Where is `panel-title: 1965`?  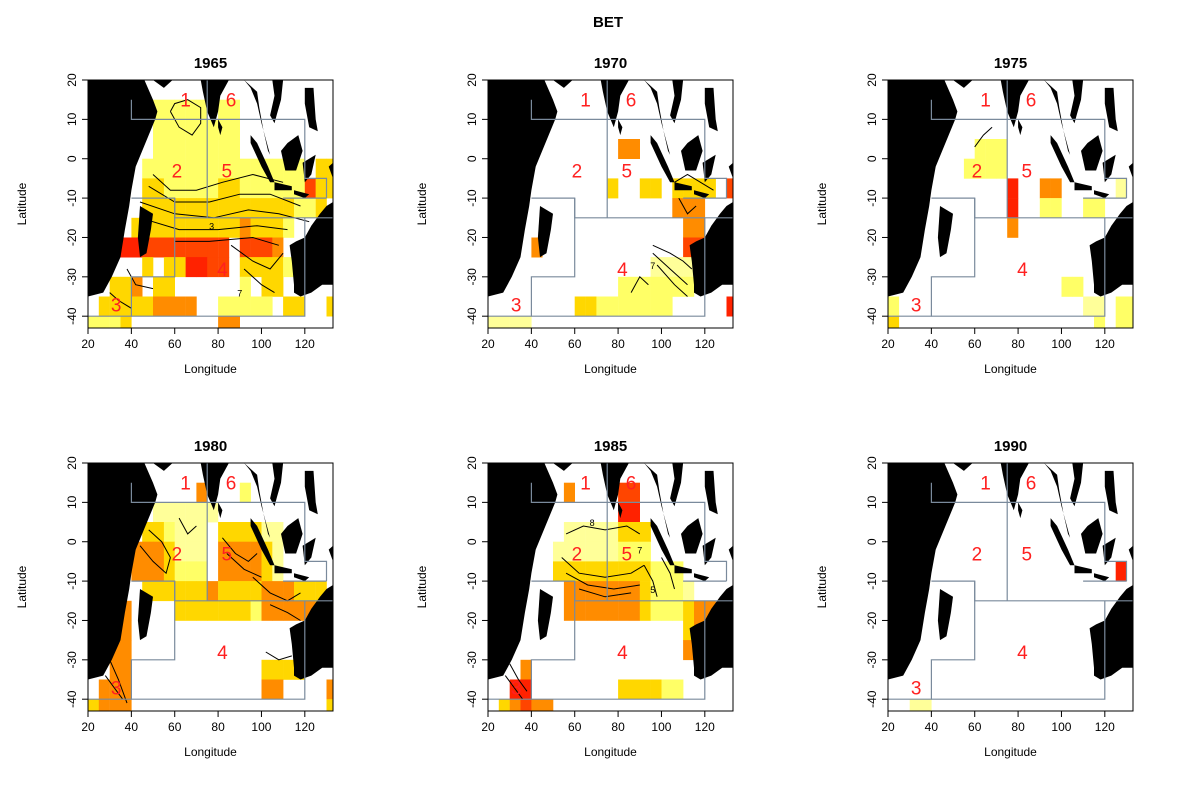
panel-title: 1965 is located at coordinates (210, 63).